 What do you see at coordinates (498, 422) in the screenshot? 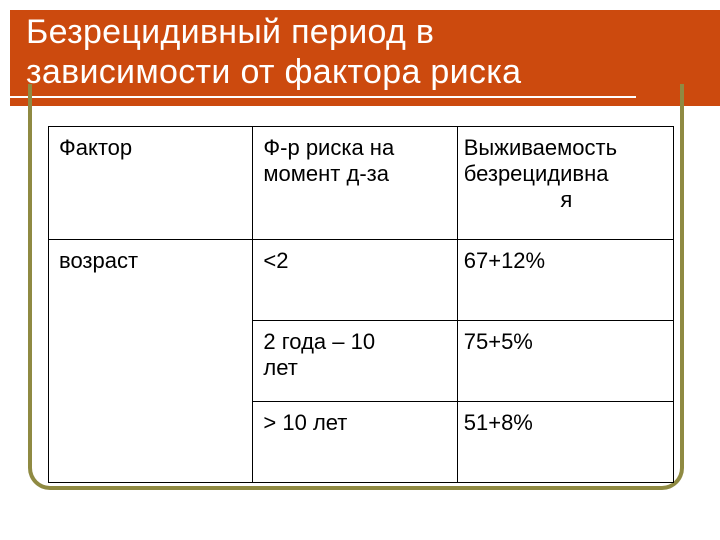
I see `survival-value: 51+8%` at bounding box center [498, 422].